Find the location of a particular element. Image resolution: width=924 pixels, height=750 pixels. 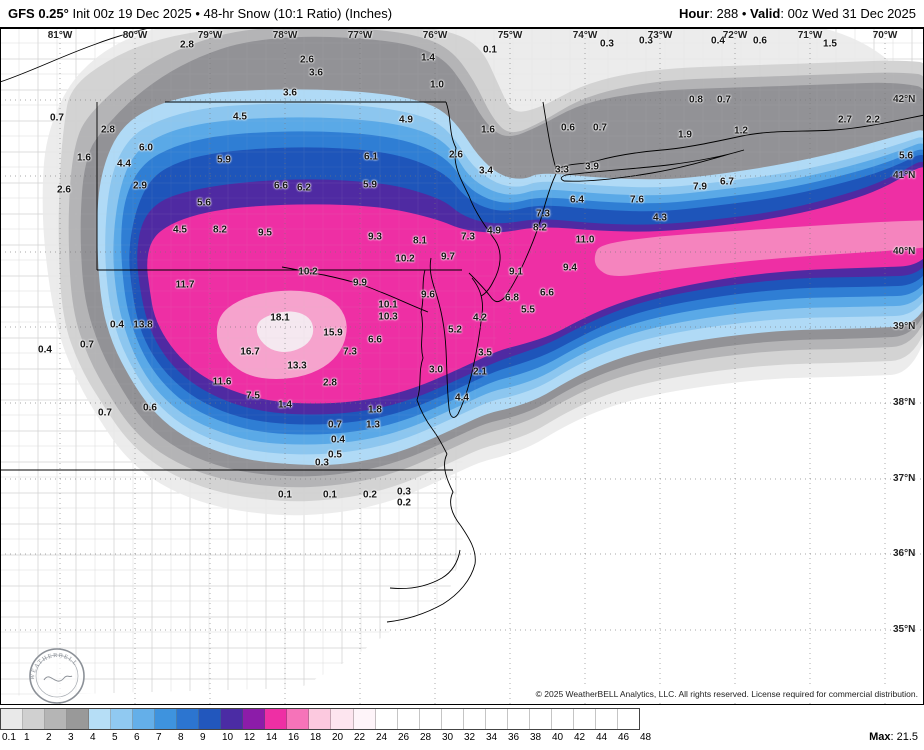

colorbar-tick: 3 is located at coordinates (71, 737).